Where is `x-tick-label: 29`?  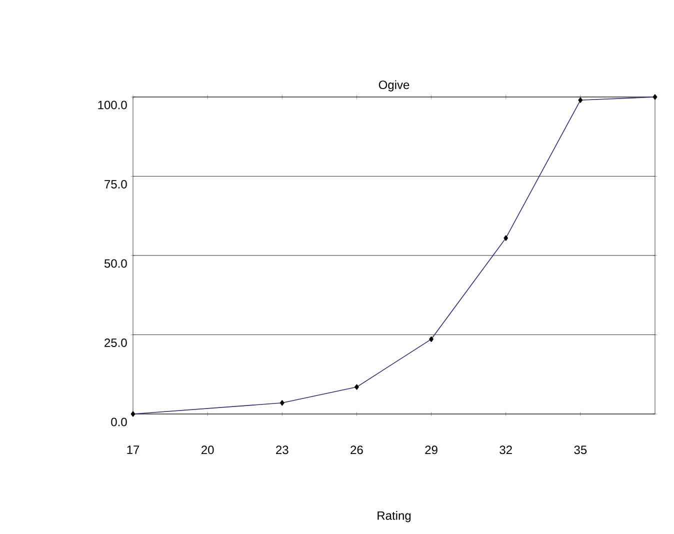
x-tick-label: 29 is located at coordinates (431, 450).